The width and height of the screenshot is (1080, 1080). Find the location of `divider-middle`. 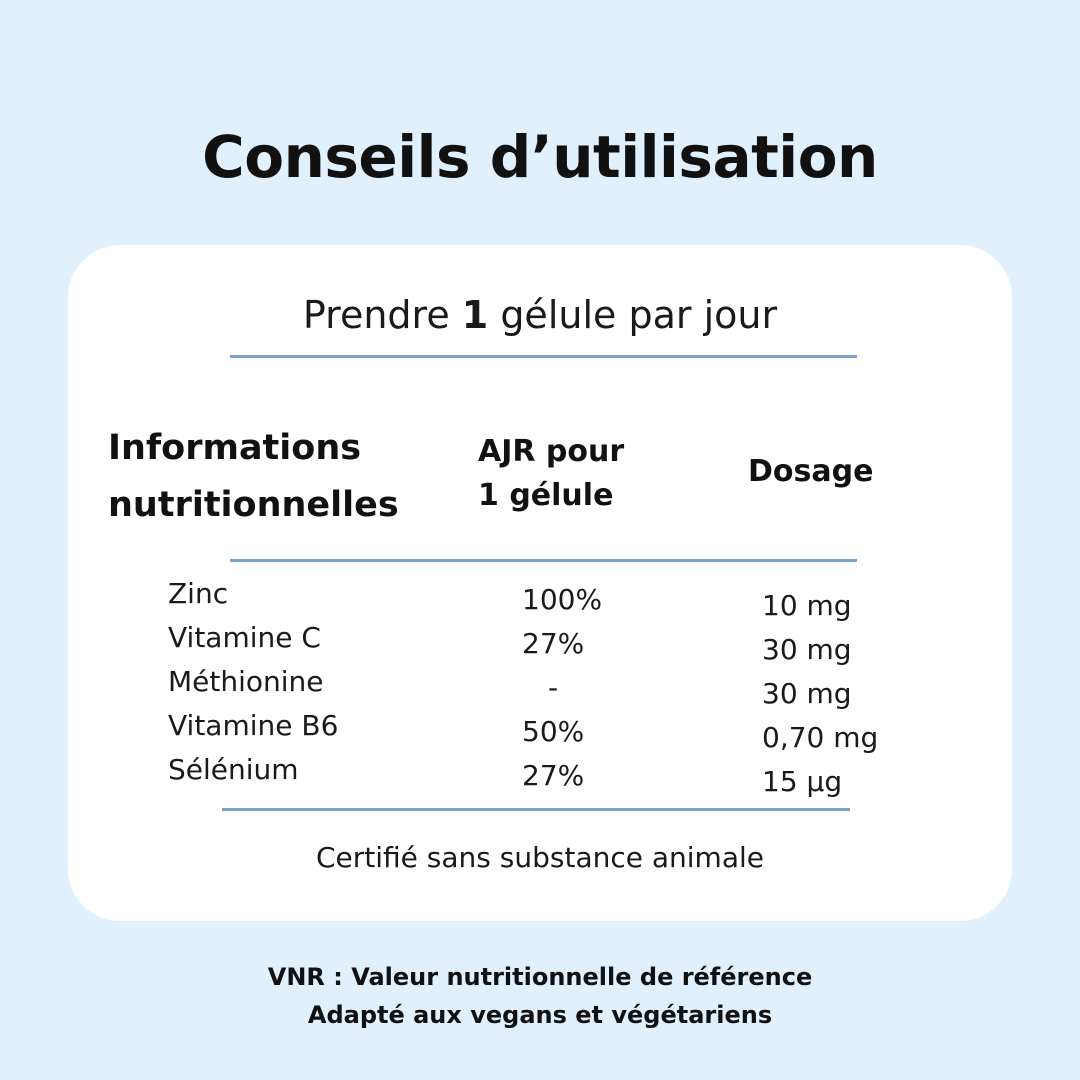

divider-middle is located at coordinates (543, 560).